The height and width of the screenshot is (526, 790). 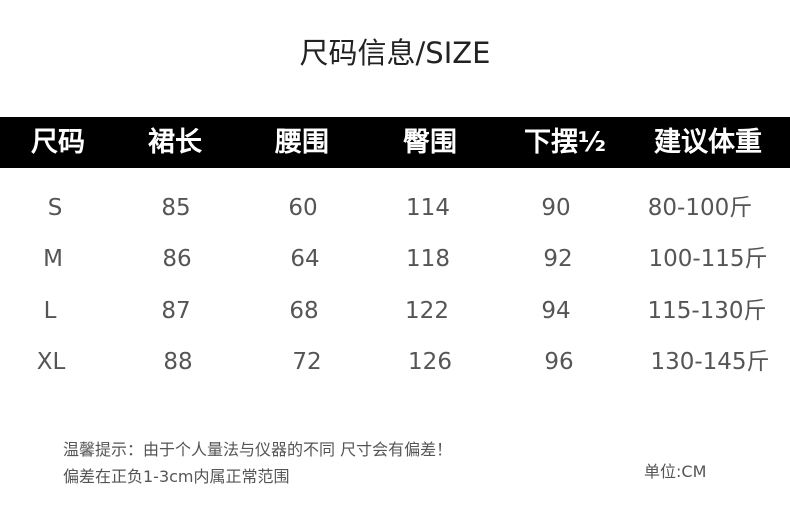 I want to click on table-row: L 87 68 122 94 115-130斤, so click(x=395, y=311).